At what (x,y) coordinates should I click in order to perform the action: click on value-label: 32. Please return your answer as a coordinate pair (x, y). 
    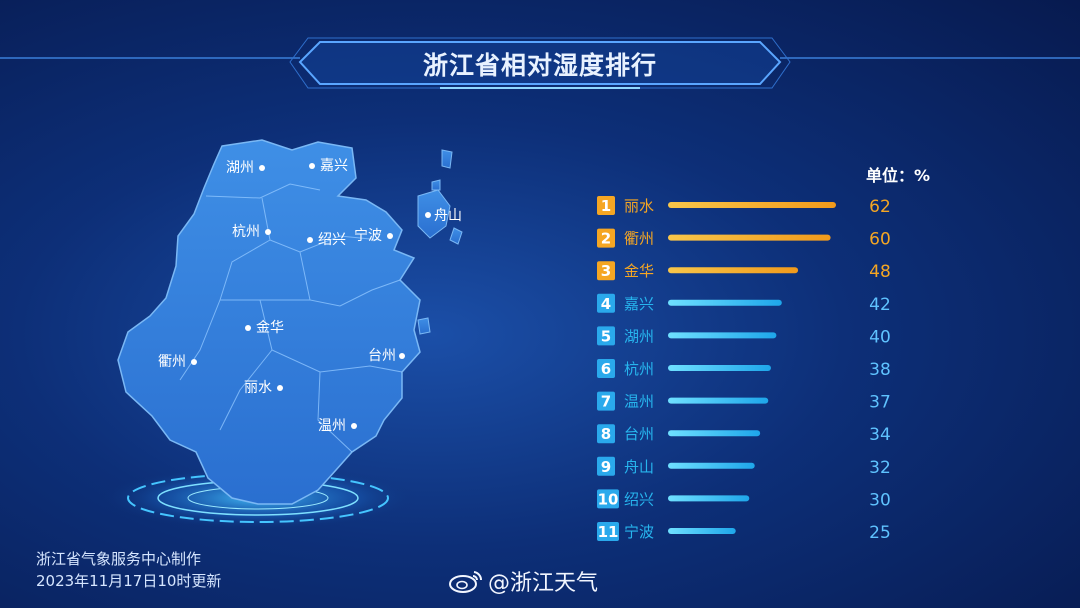
    Looking at the image, I should click on (880, 468).